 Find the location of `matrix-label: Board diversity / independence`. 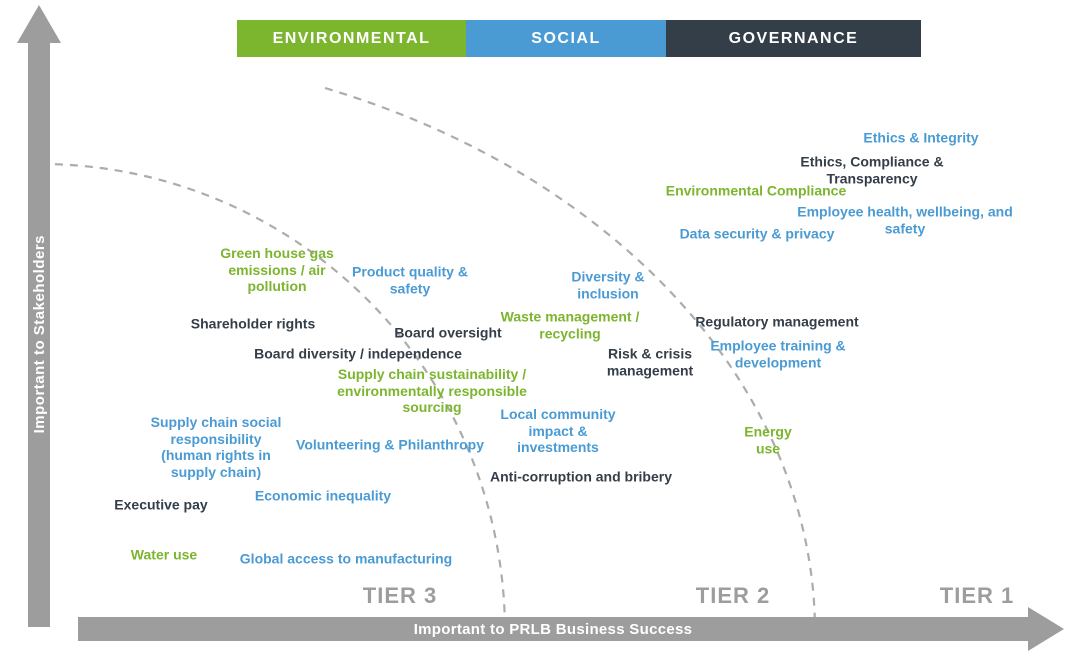

matrix-label: Board diversity / independence is located at coordinates (358, 353).